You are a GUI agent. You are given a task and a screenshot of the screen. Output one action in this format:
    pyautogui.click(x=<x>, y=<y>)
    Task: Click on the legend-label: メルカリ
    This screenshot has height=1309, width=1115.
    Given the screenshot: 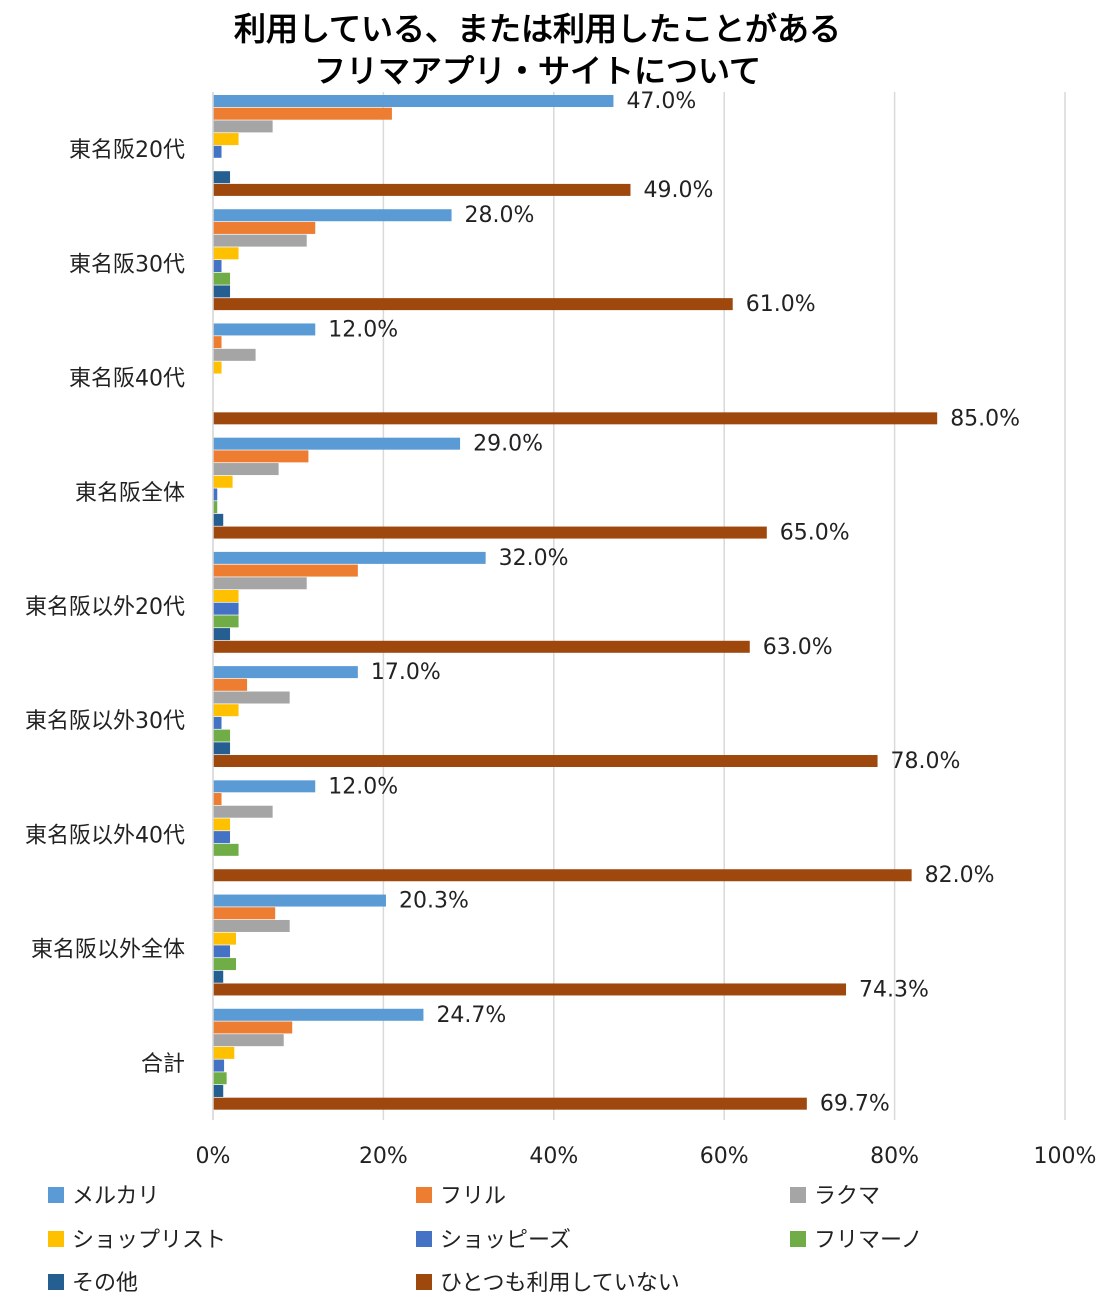 What is the action you would take?
    pyautogui.click(x=115, y=1196)
    